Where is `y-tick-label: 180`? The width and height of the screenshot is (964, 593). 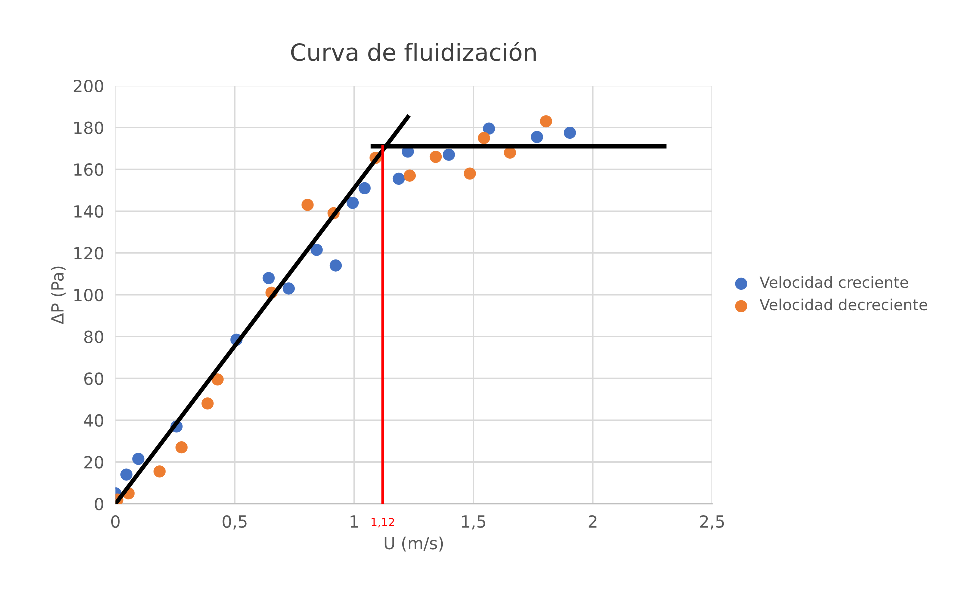
y-tick-label: 180 is located at coordinates (89, 128).